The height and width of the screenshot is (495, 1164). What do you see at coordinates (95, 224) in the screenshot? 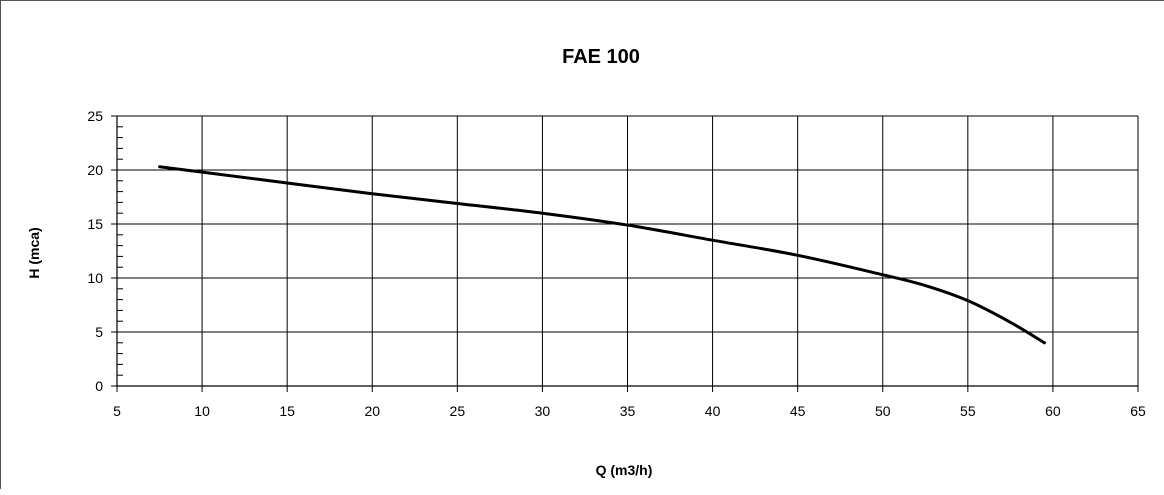
I see `y-tick-label: 15` at bounding box center [95, 224].